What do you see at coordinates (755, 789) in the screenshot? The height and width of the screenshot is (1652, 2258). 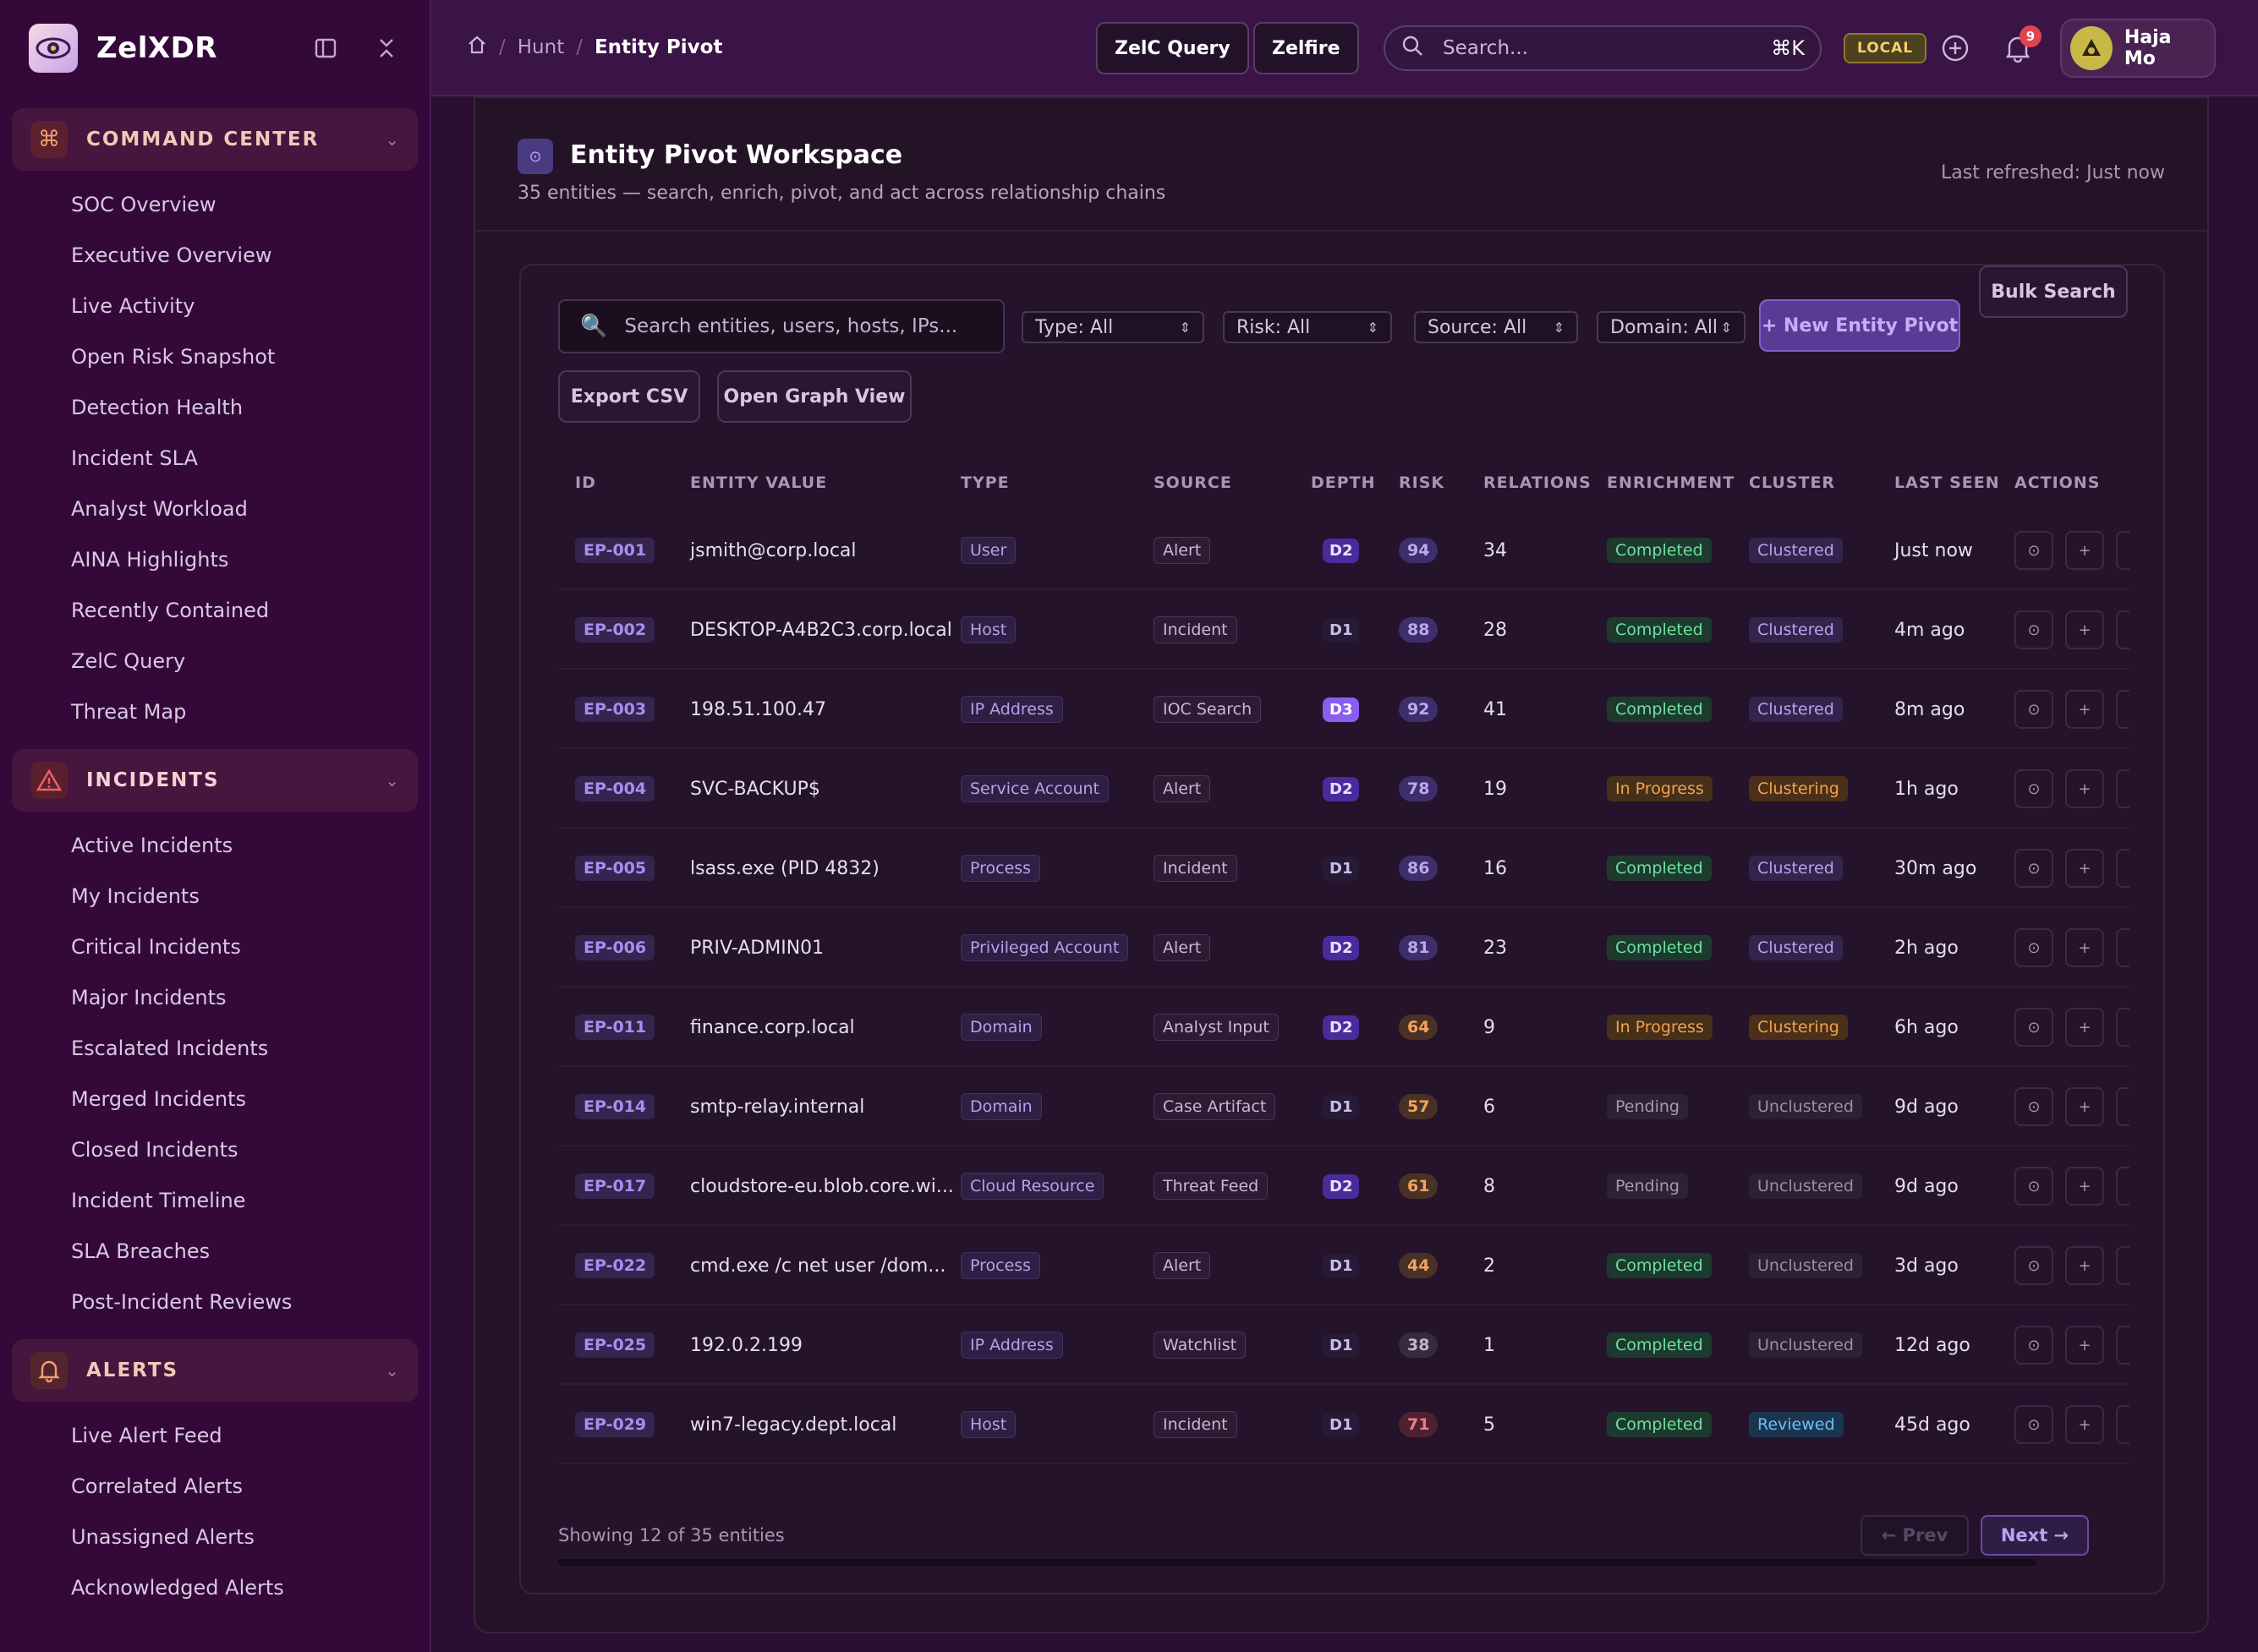 I see `entity-value: SVC-BACKUP$` at bounding box center [755, 789].